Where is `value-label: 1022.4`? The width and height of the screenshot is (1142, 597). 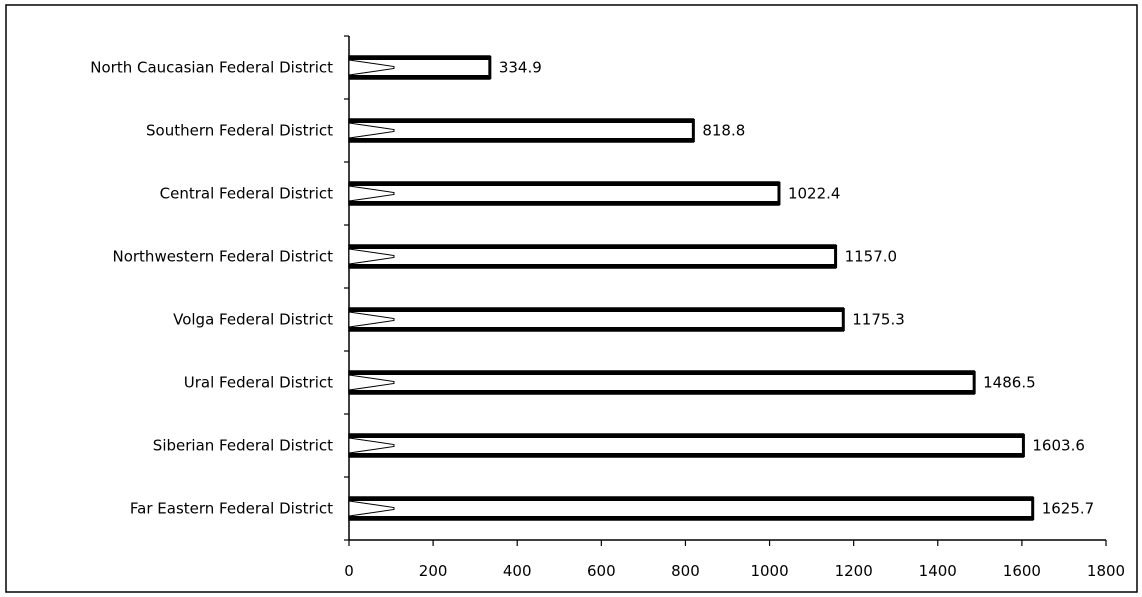
value-label: 1022.4 is located at coordinates (814, 194).